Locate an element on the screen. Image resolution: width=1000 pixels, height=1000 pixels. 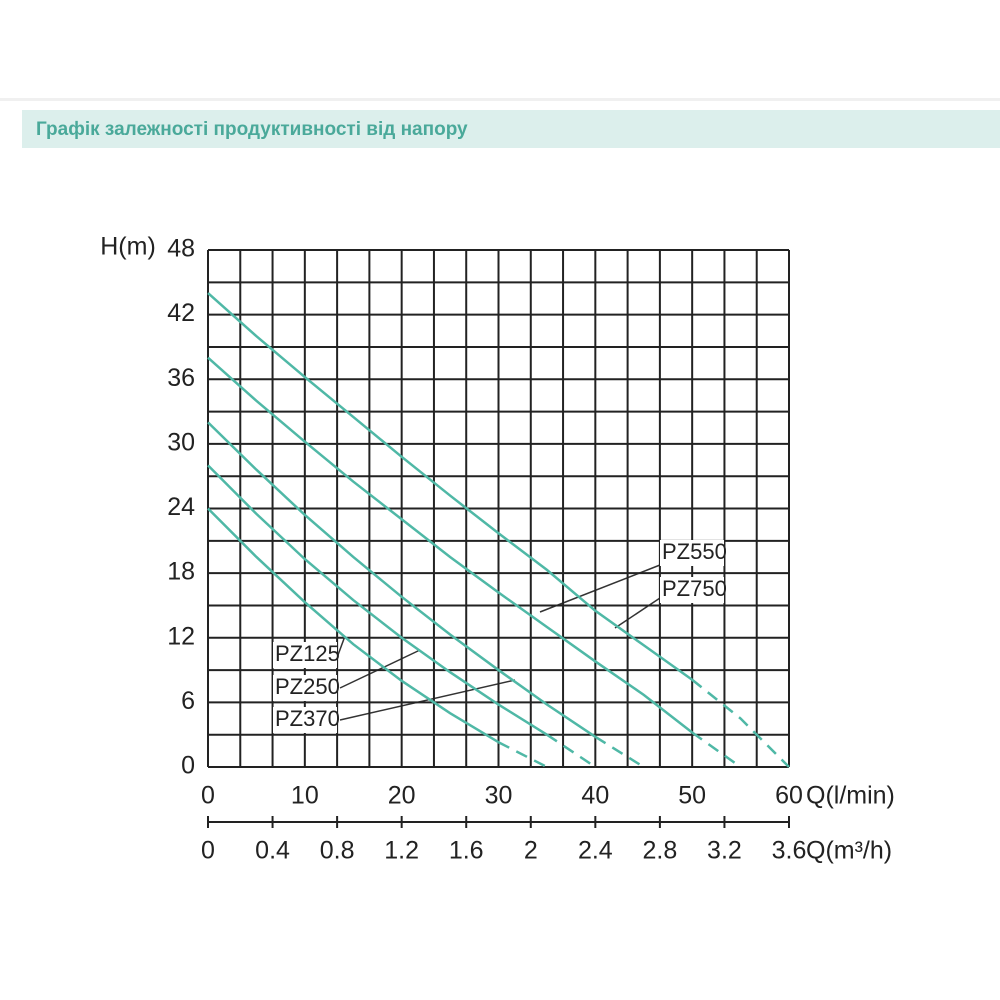
x-tick-label: 40 is located at coordinates (595, 796).